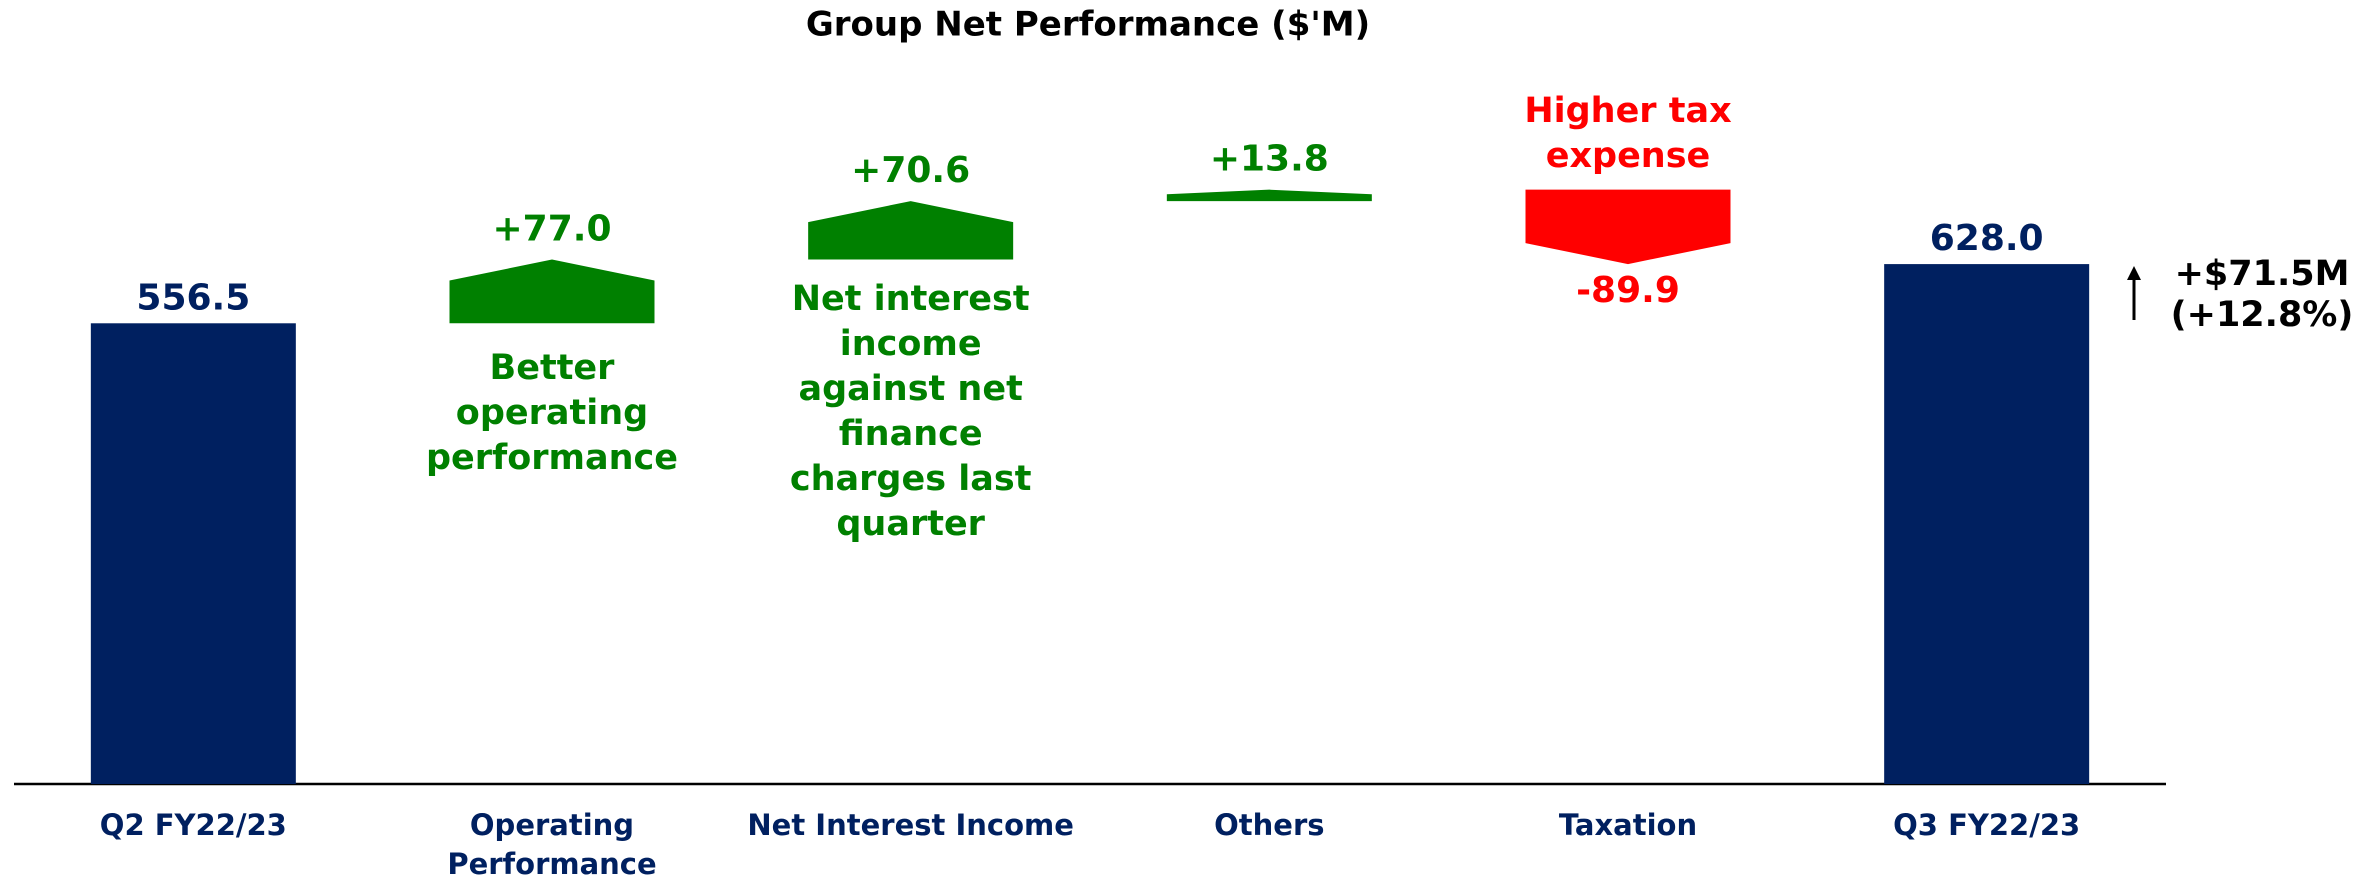 The height and width of the screenshot is (880, 2367). Describe the element at coordinates (1628, 290) in the screenshot. I see `value-label: -89.9` at that location.